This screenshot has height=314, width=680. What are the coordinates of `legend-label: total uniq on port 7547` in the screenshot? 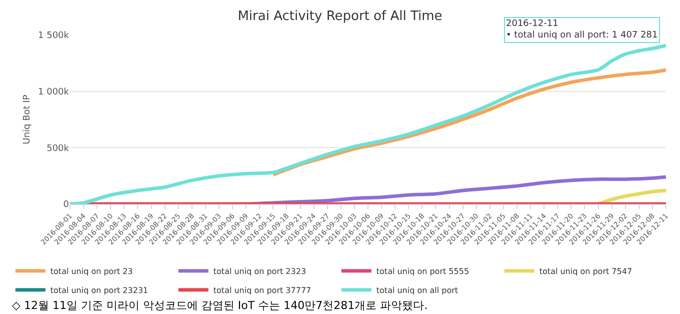 It's located at (585, 271).